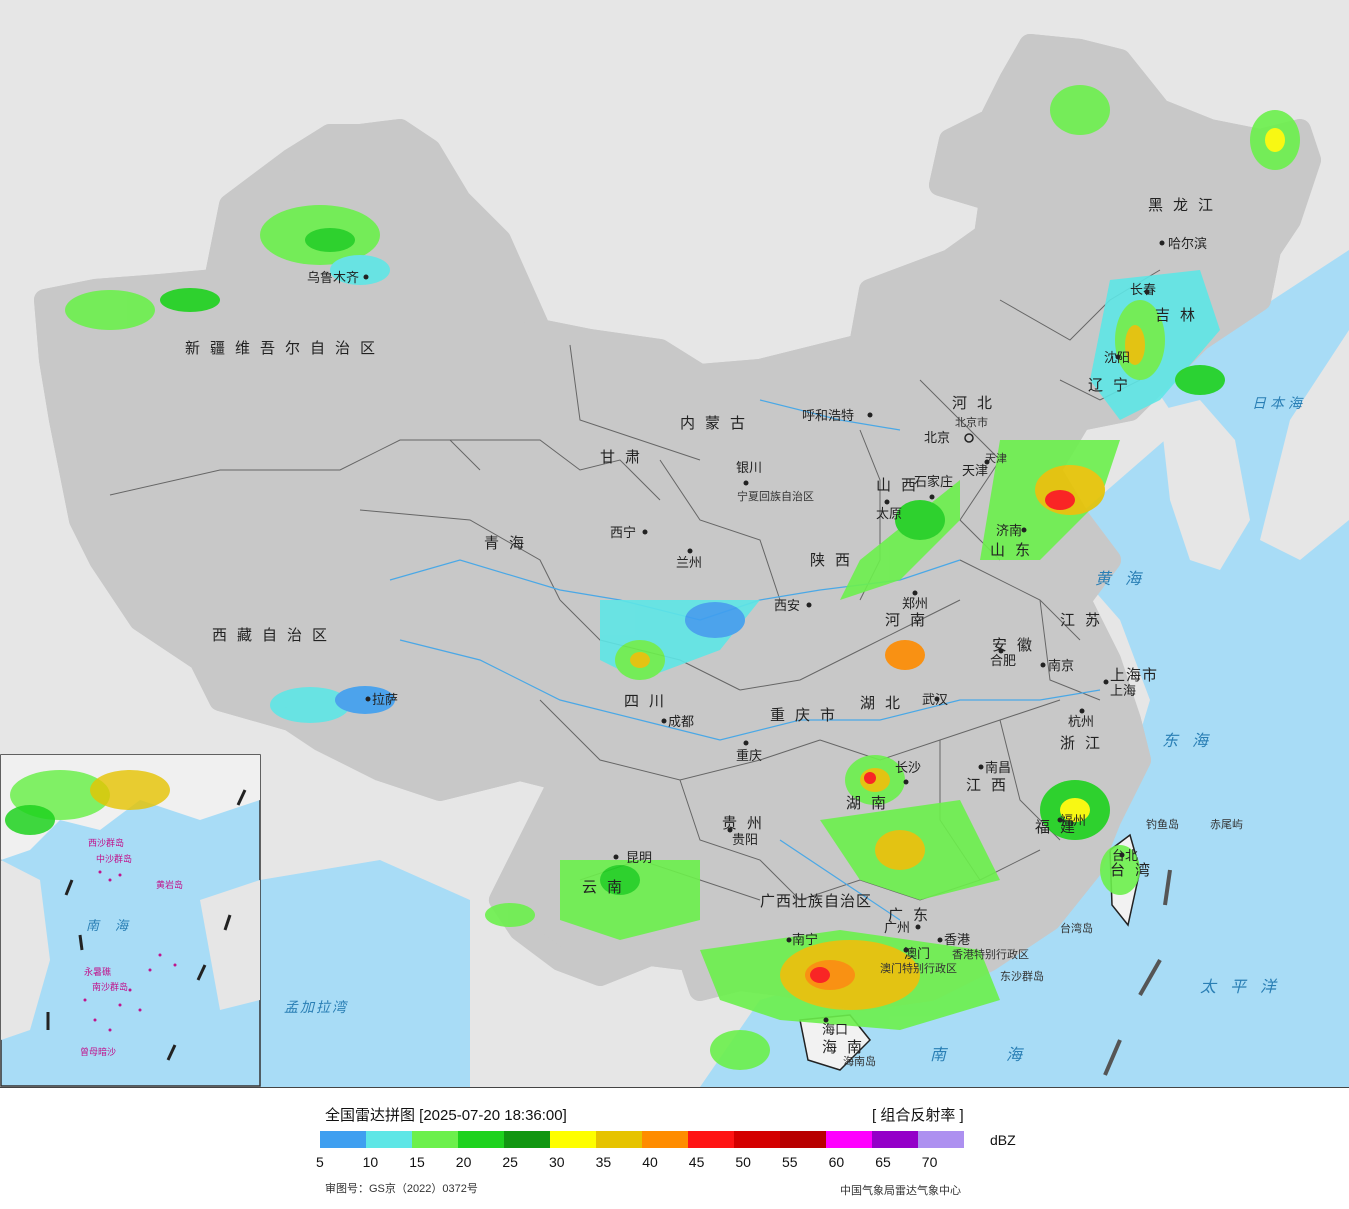 This screenshot has height=1209, width=1349. Describe the element at coordinates (1073, 821) in the screenshot. I see `city-label: 福州` at that location.